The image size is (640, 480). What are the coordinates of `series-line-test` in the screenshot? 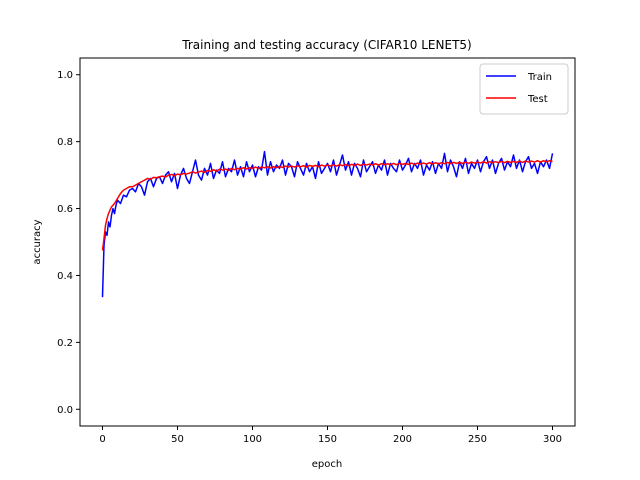 It's located at (327, 205).